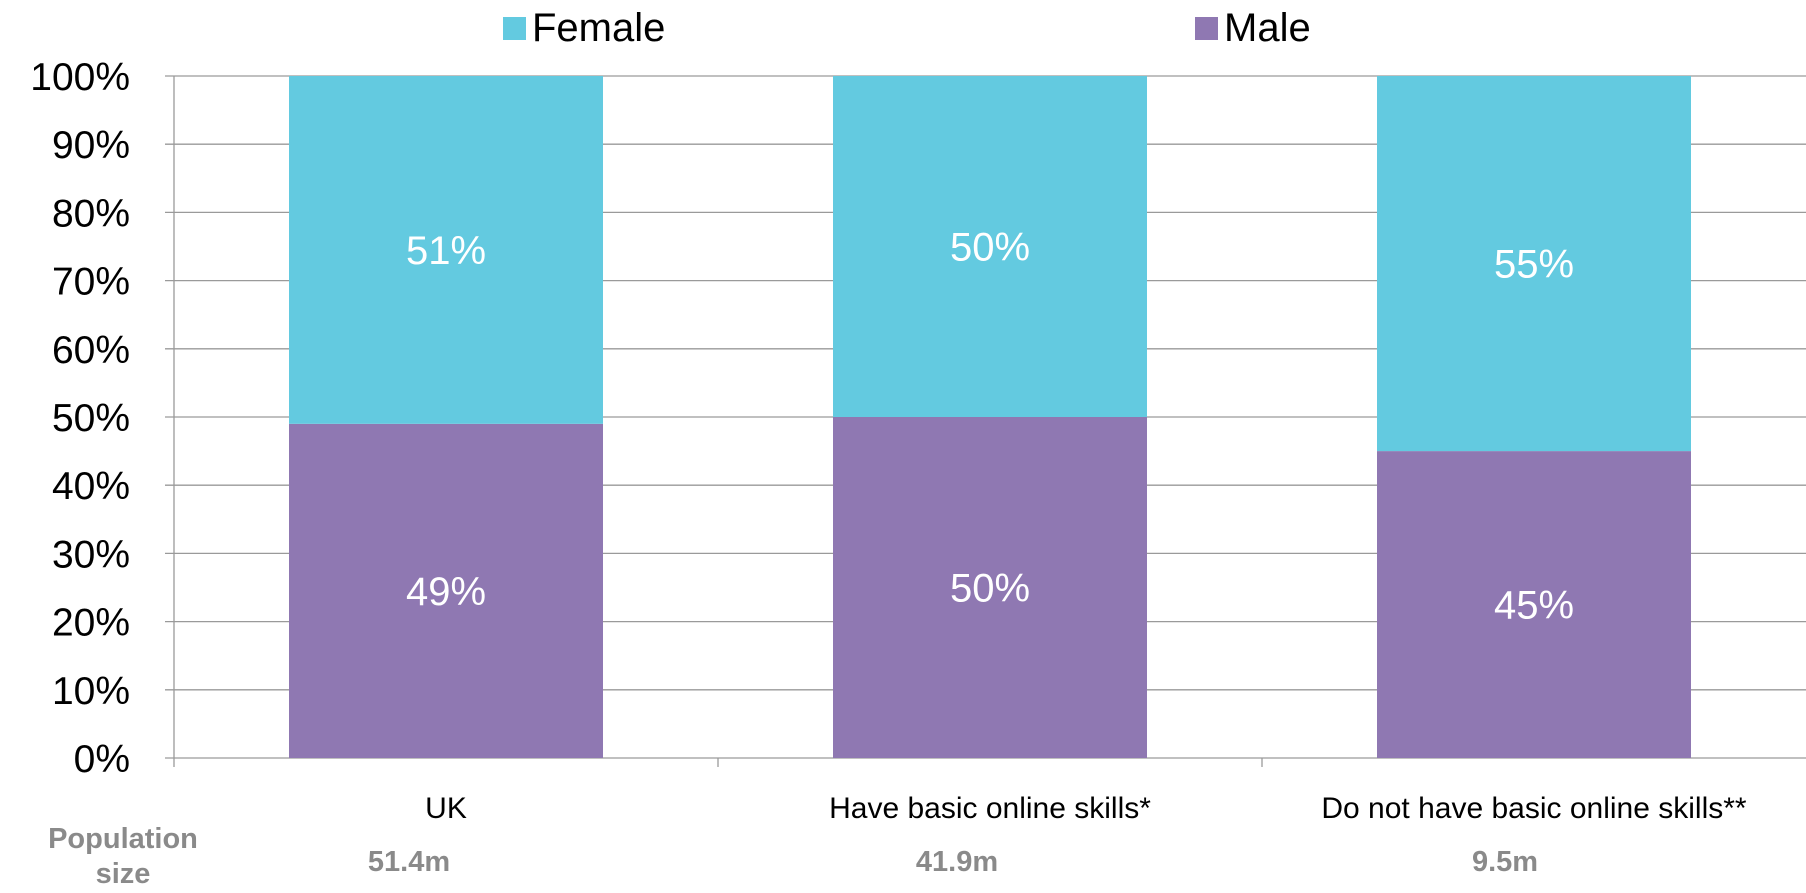 This screenshot has width=1806, height=893. Describe the element at coordinates (1505, 862) in the screenshot. I see `population-value-no-basic-skills: 9.5m` at that location.